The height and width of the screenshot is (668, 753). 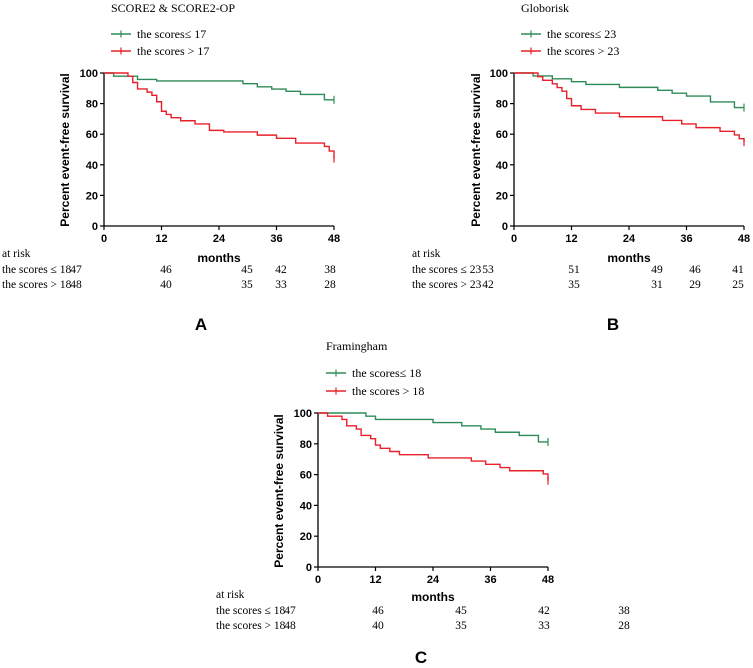 I want to click on panel-c-title: Framingham, so click(x=357, y=346).